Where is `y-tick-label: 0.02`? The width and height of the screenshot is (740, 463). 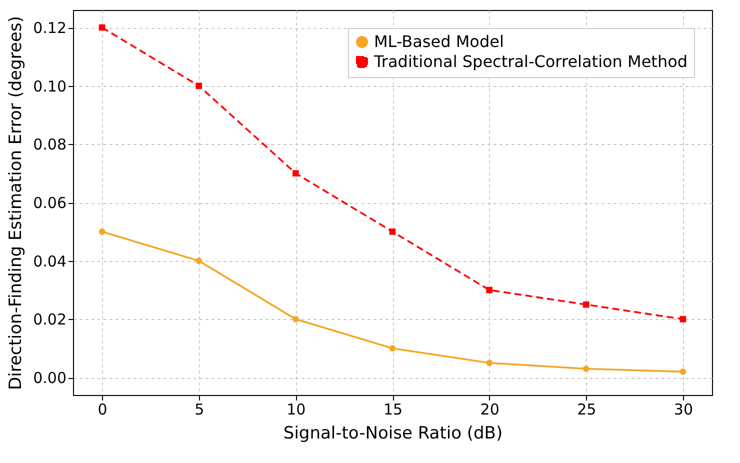
y-tick-label: 0.02 is located at coordinates (49, 319).